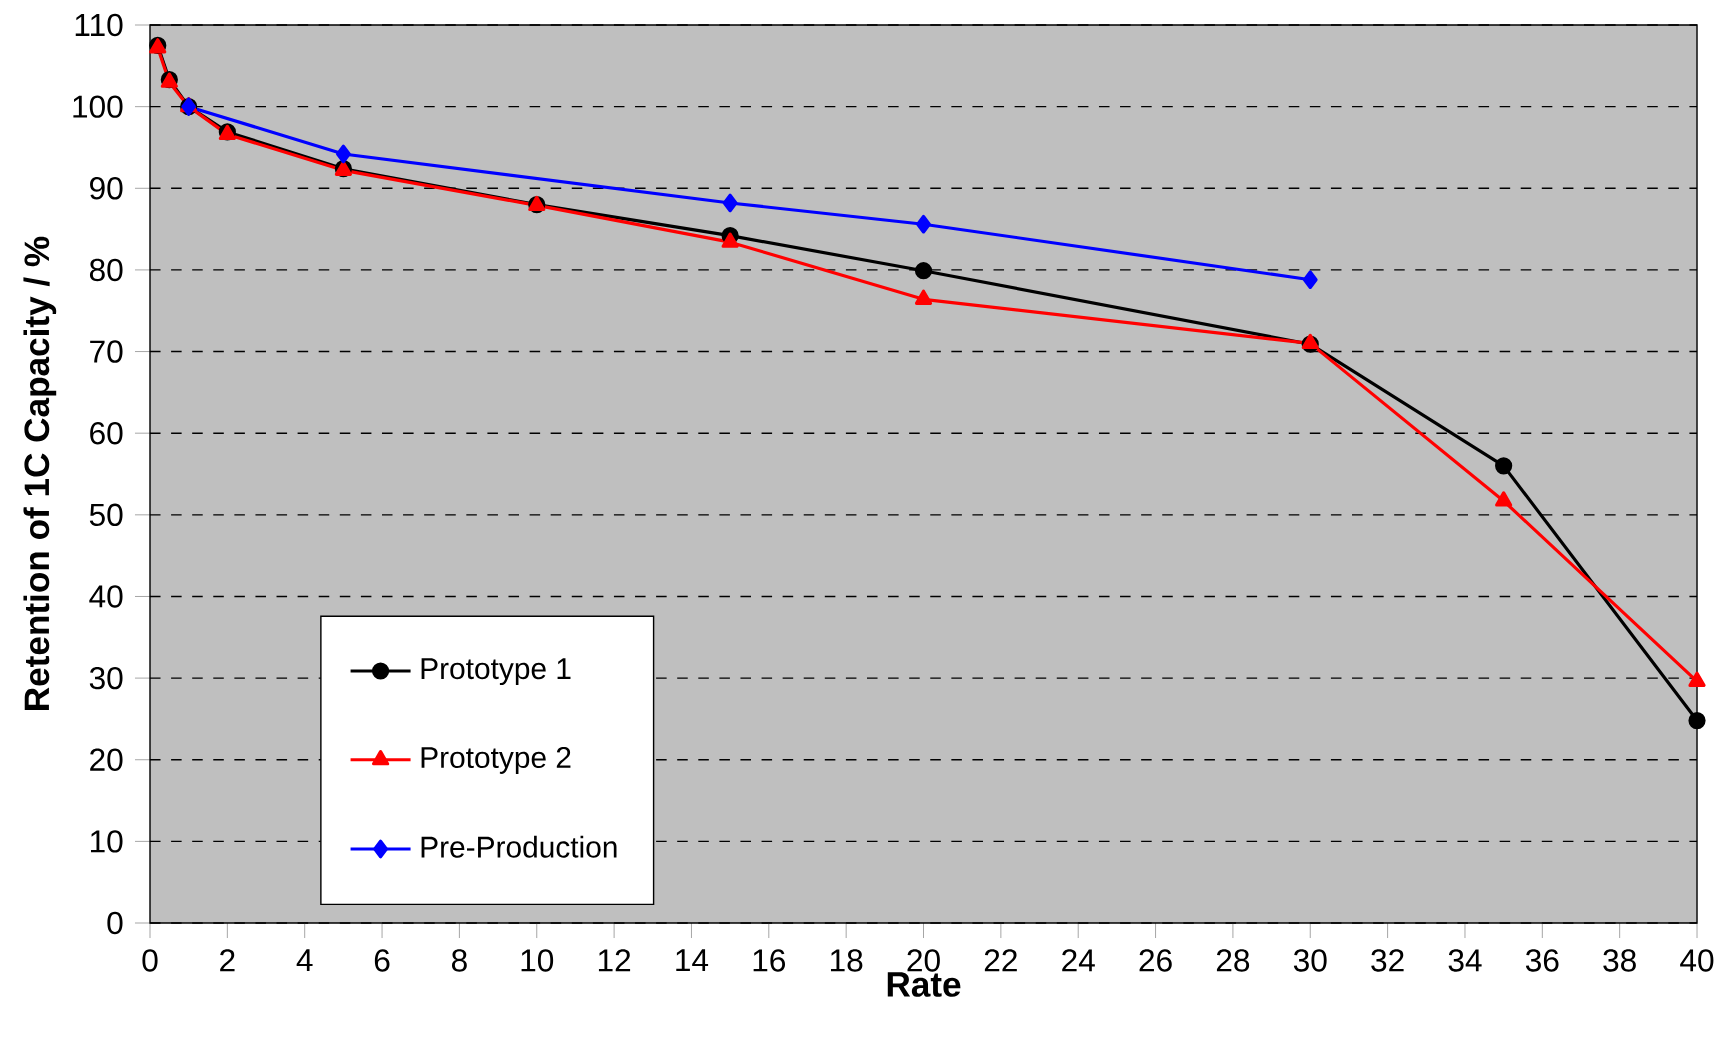  I want to click on x-tick-label: 12, so click(614, 960).